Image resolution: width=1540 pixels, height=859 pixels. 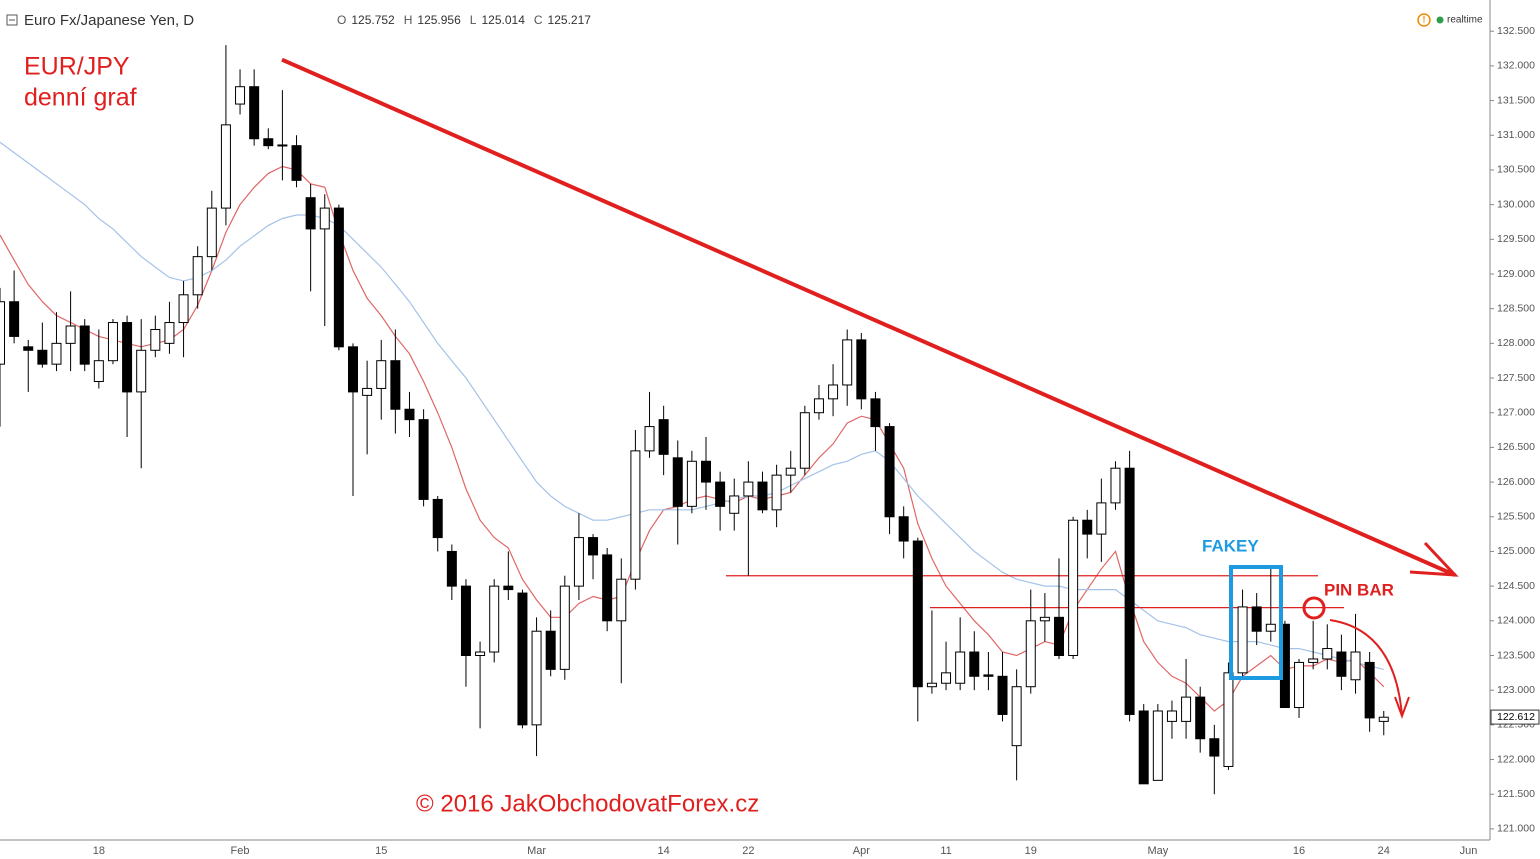 What do you see at coordinates (1384, 851) in the screenshot?
I see `x-tick-label: 24` at bounding box center [1384, 851].